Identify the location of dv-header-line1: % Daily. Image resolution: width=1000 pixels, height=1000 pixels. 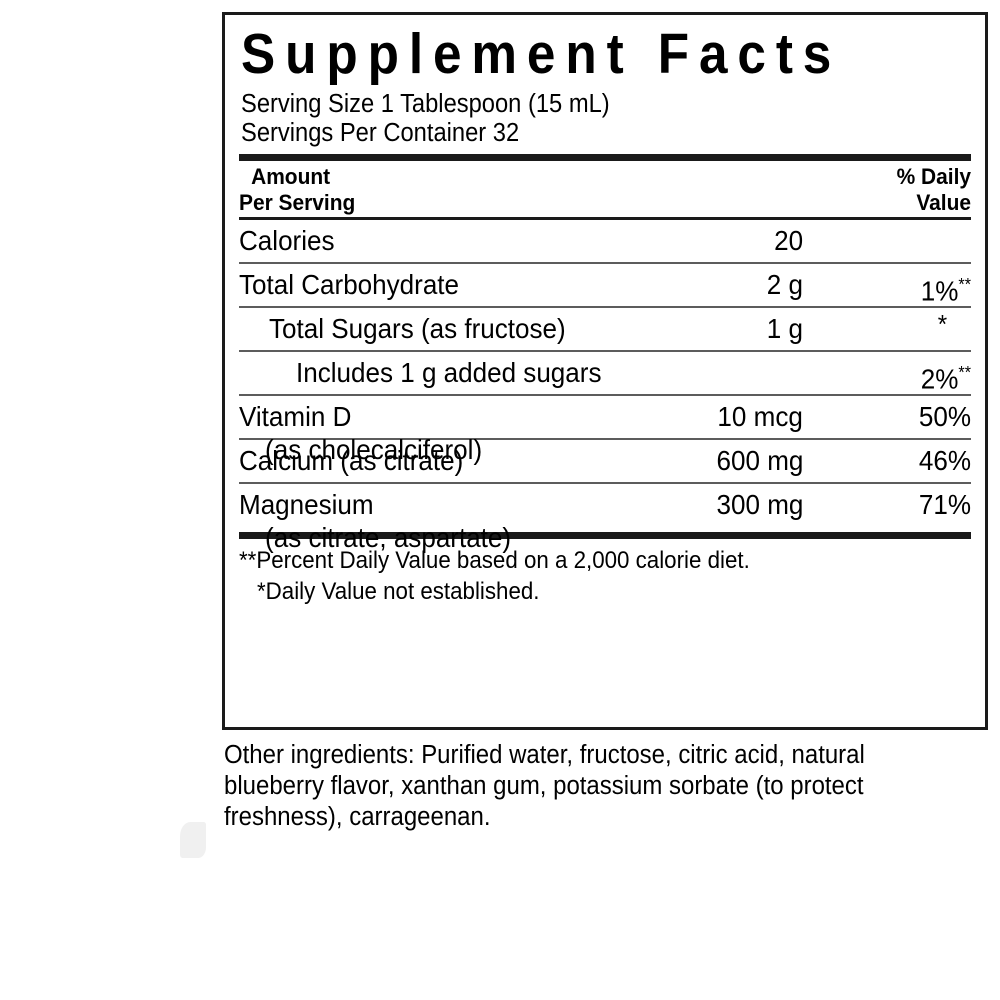
(933, 176).